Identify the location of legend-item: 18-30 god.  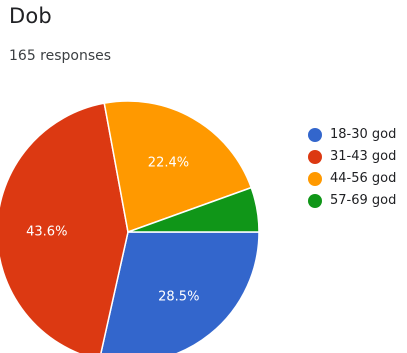
(352, 134).